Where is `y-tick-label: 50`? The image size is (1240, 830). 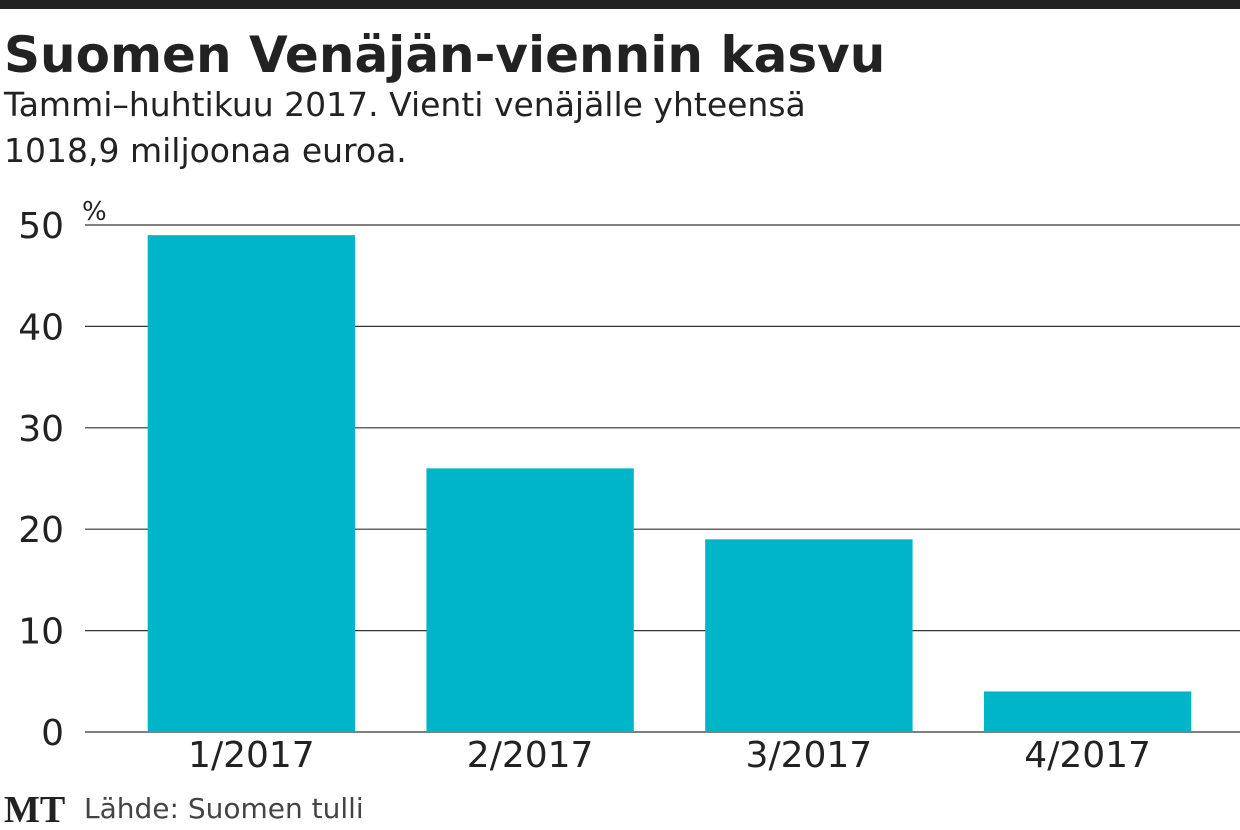 y-tick-label: 50 is located at coordinates (41, 226).